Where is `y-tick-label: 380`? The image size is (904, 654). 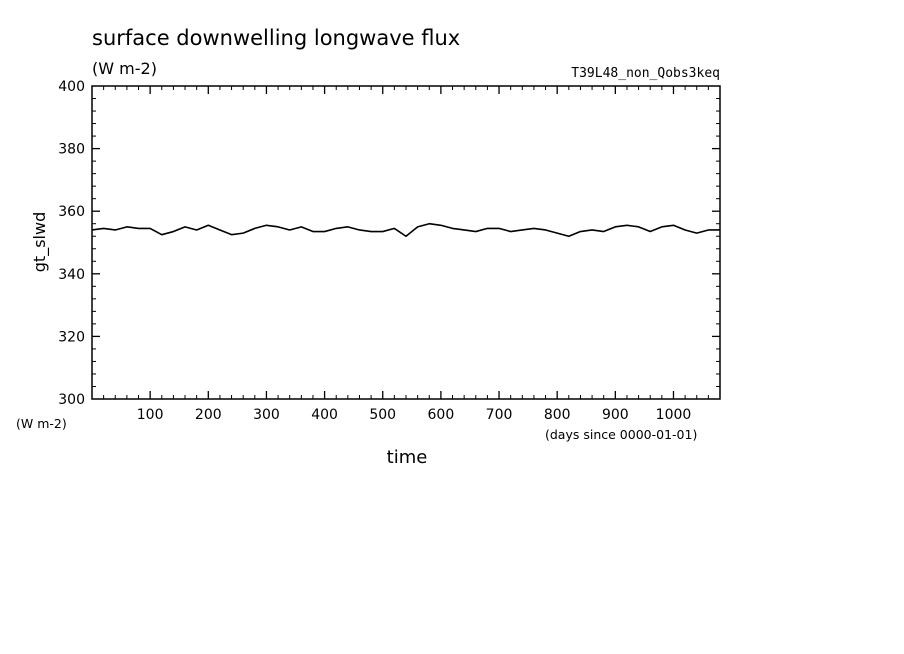
y-tick-label: 380 is located at coordinates (71, 150).